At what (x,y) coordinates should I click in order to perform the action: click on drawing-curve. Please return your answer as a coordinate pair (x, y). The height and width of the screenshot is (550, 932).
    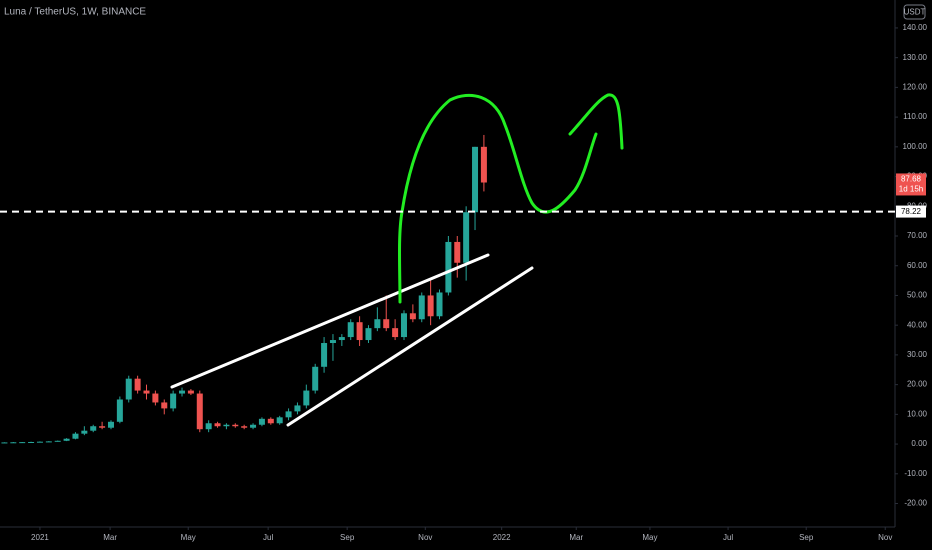
    Looking at the image, I should click on (596, 121).